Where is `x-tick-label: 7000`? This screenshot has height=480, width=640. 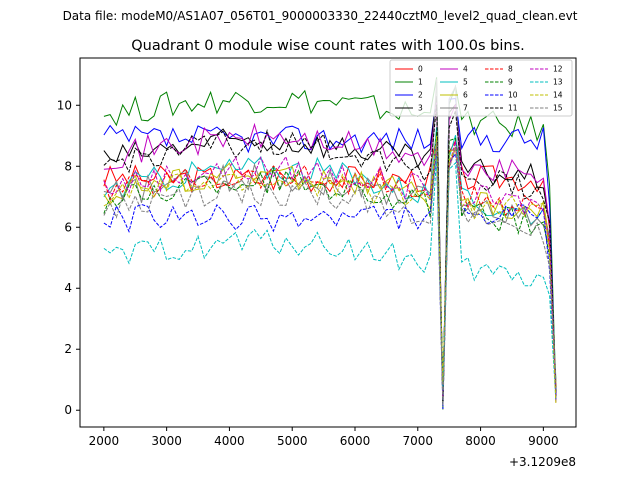 x-tick-label: 7000 is located at coordinates (418, 441).